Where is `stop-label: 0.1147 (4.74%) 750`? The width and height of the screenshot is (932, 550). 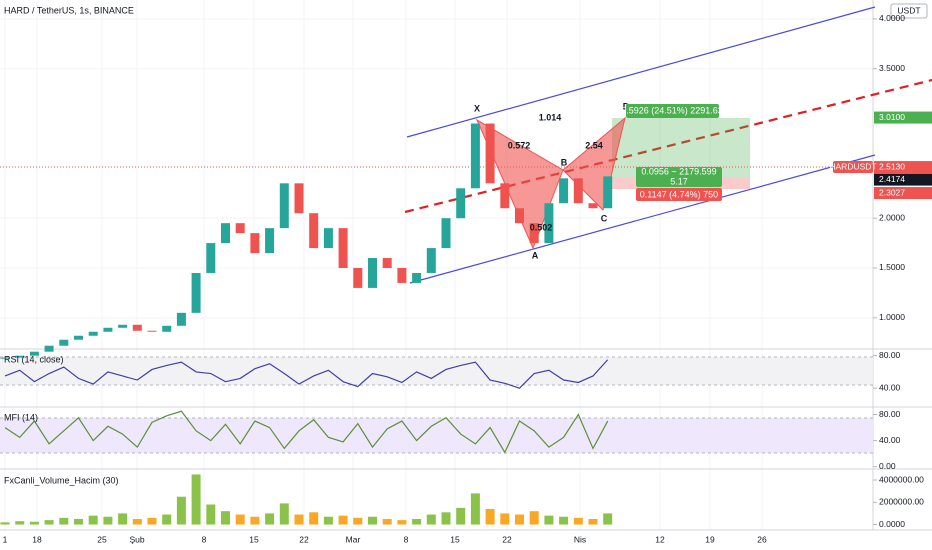
stop-label: 0.1147 (4.74%) 750 is located at coordinates (679, 194).